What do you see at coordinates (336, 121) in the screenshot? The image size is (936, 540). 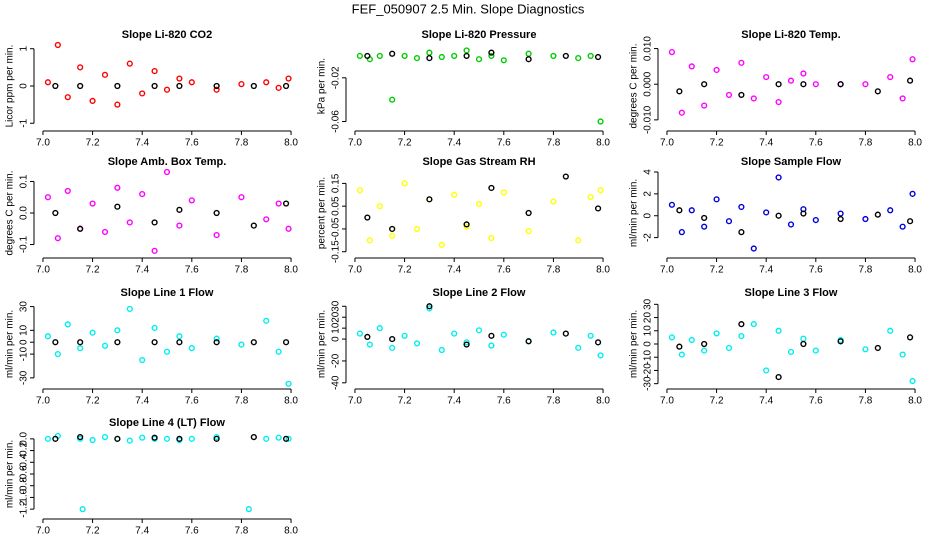 I see `y-tick-label: -0.06` at bounding box center [336, 121].